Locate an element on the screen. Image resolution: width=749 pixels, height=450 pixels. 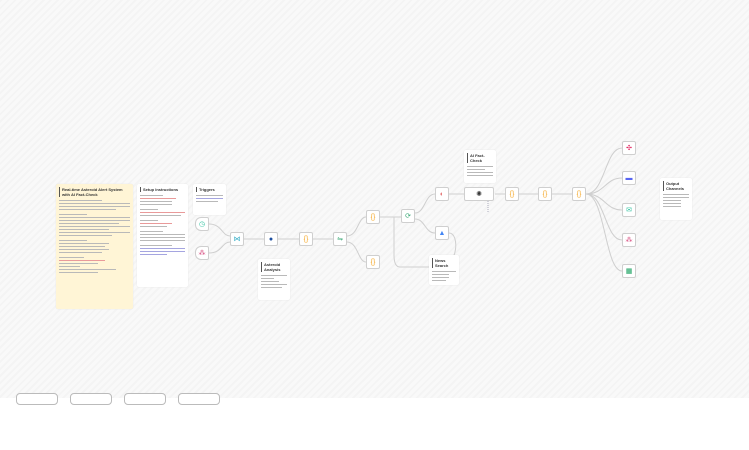
email-node: ✉ is located at coordinates (629, 210).